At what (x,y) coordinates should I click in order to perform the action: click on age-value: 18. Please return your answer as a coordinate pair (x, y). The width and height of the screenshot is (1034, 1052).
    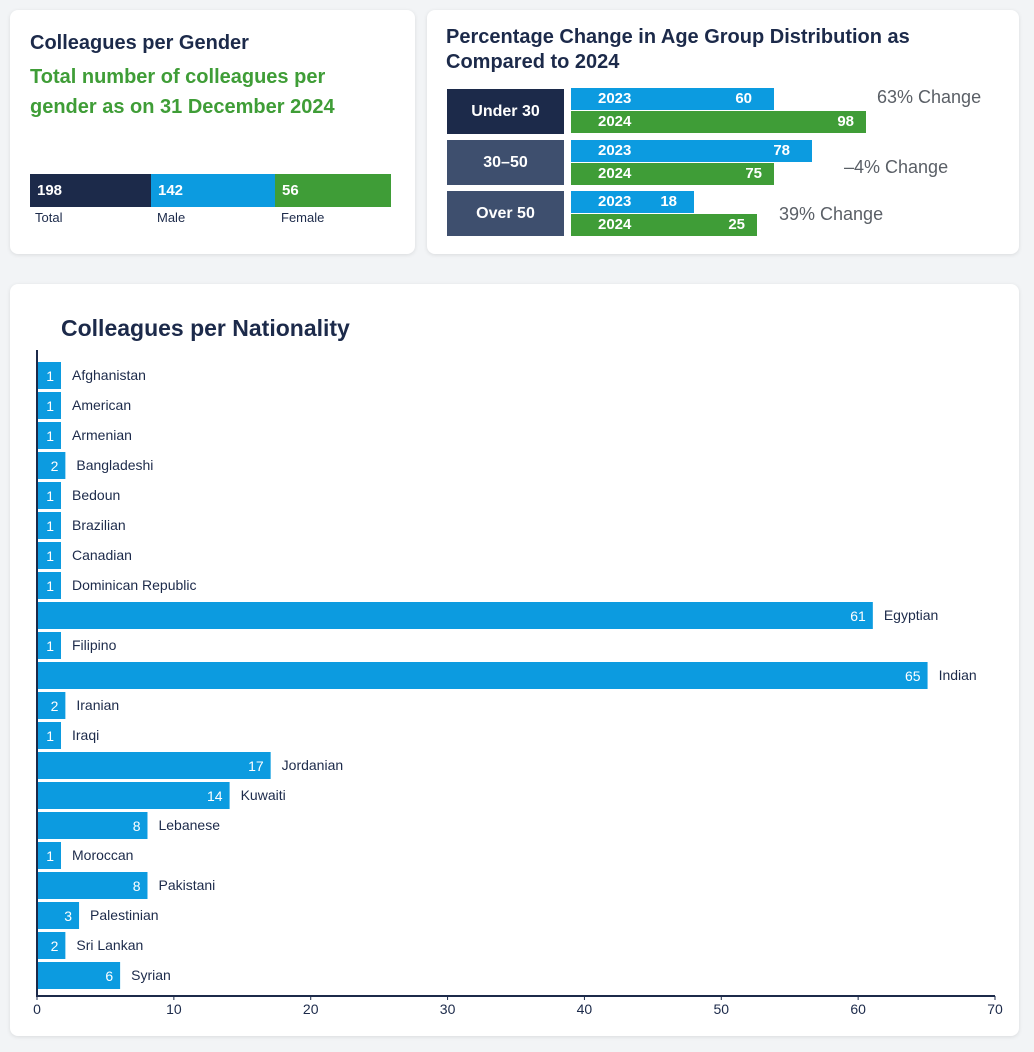
    Looking at the image, I should click on (668, 201).